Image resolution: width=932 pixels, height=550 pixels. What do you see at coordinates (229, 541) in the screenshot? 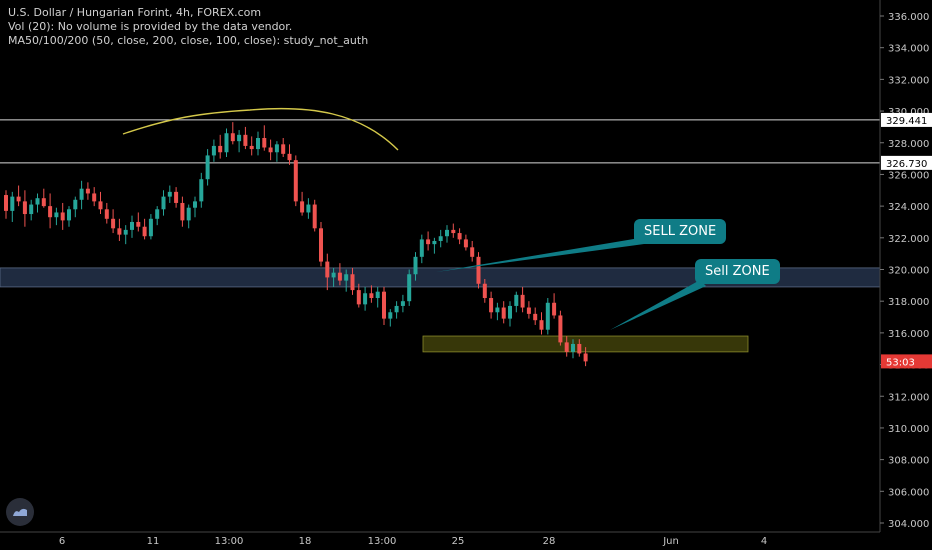
I see `x-tick-label: 13:00` at bounding box center [229, 541].